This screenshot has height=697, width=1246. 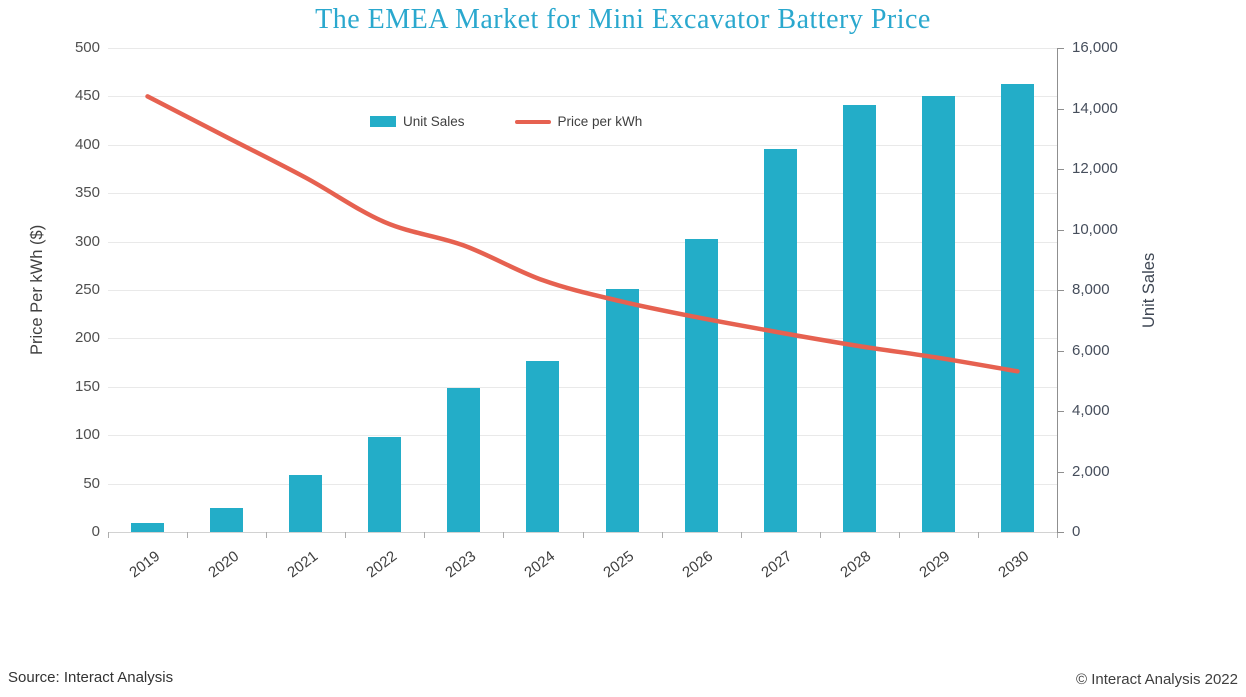 I want to click on x-axis-category-label: 2027, so click(x=777, y=564).